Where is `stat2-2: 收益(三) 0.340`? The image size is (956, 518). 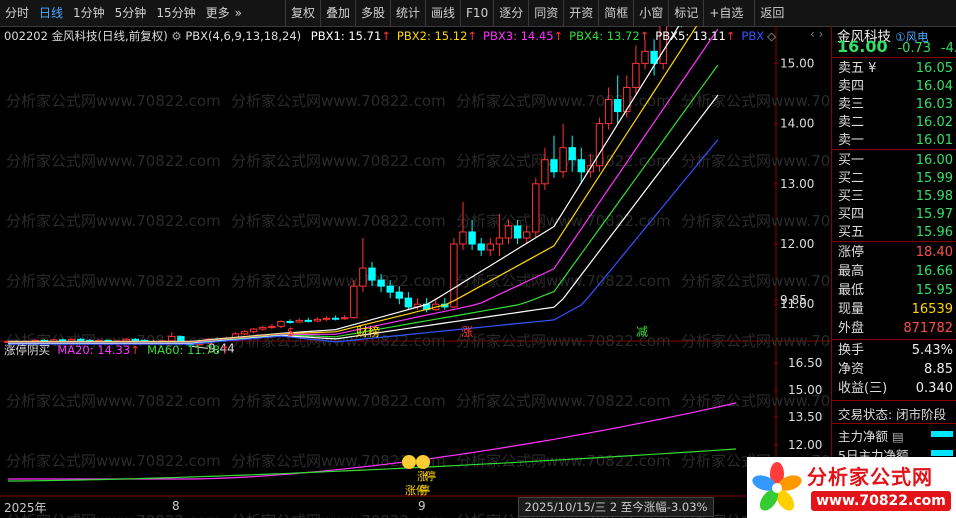 stat2-2: 收益(三) 0.340 is located at coordinates (895, 389).